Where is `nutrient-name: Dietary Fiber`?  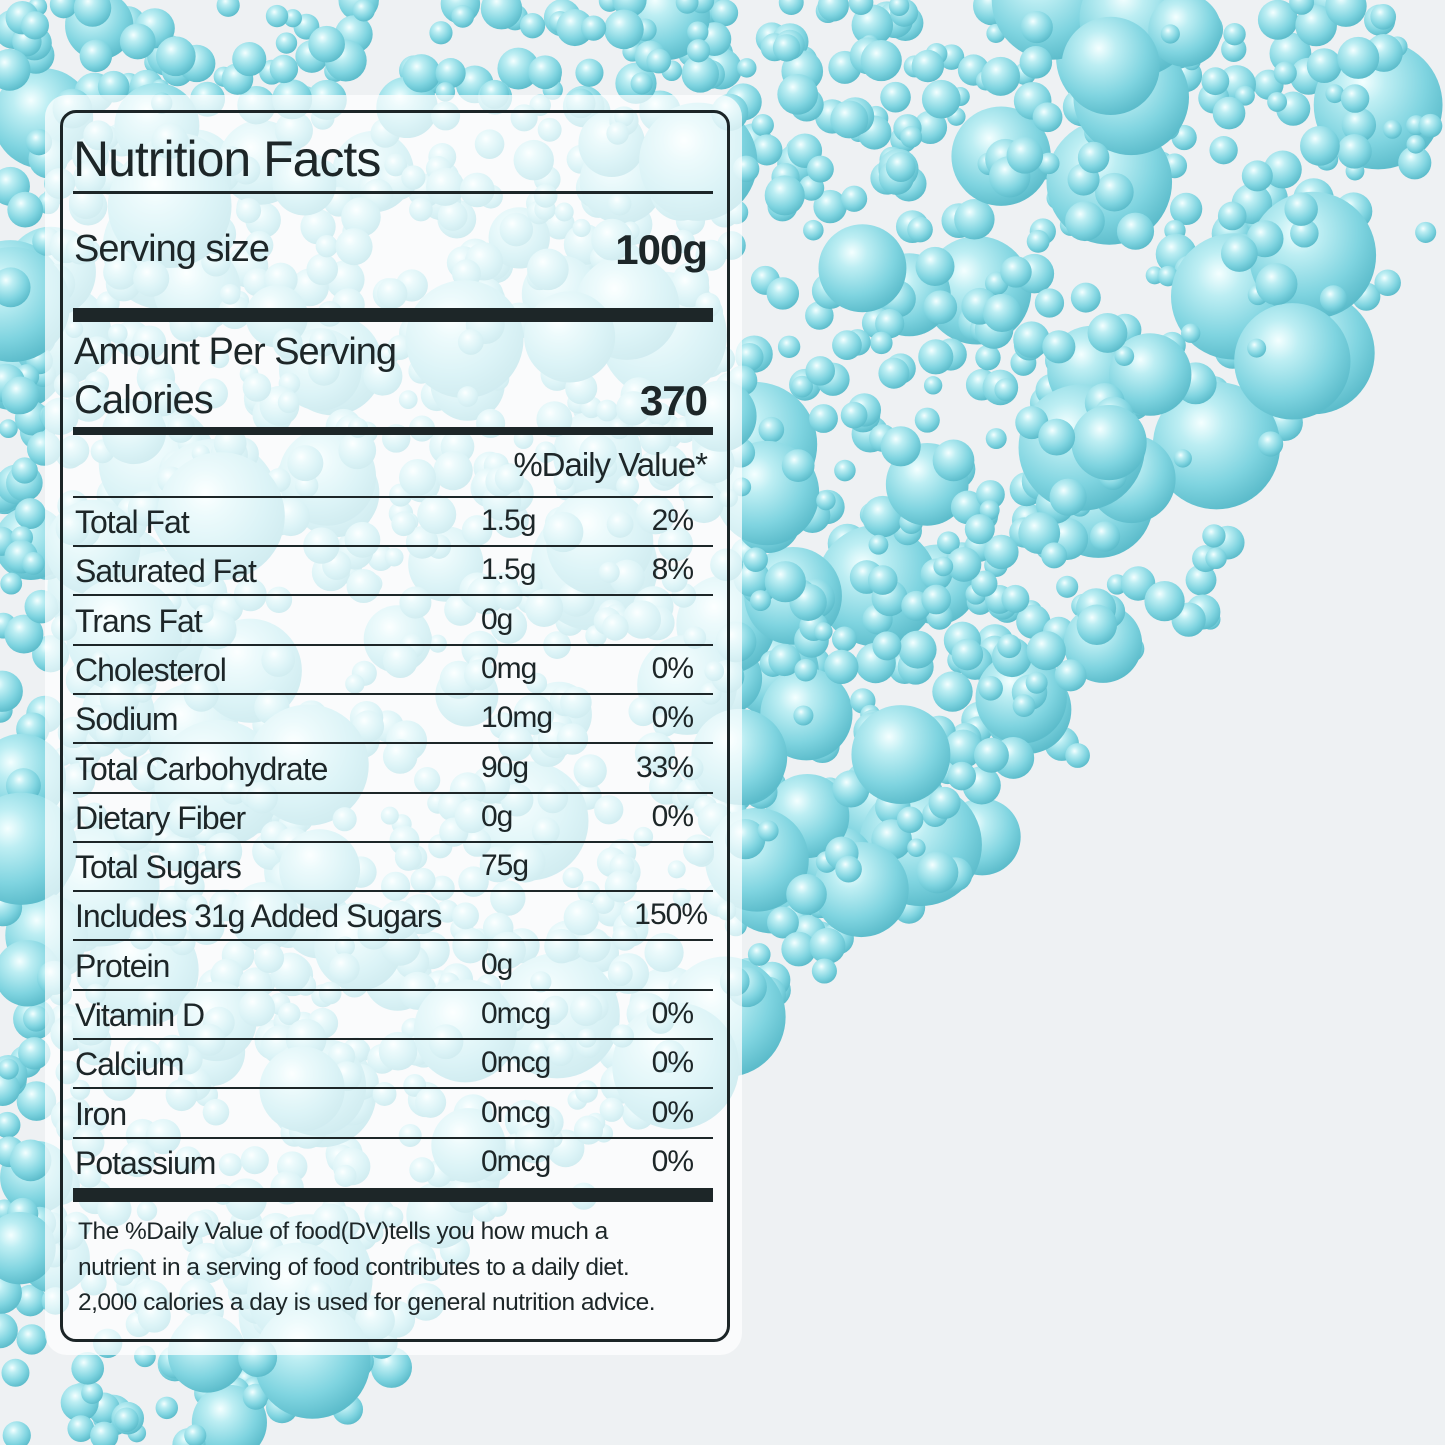
nutrient-name: Dietary Fiber is located at coordinates (160, 817).